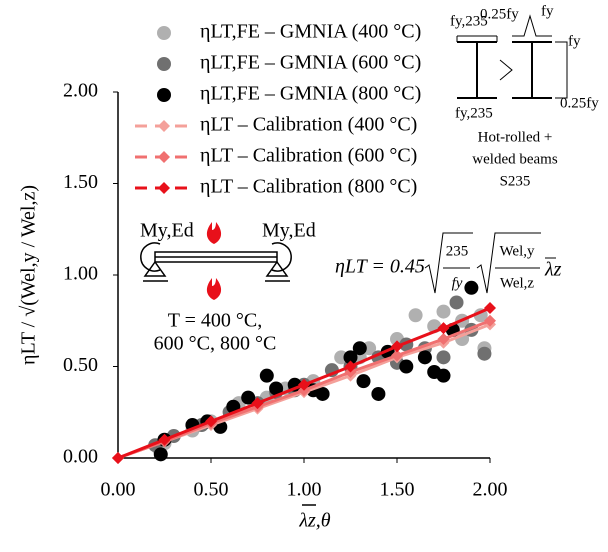 Image resolution: width=608 pixels, height=552 pixels. What do you see at coordinates (517, 251) in the screenshot?
I see `formula-part: Wel,y` at bounding box center [517, 251].